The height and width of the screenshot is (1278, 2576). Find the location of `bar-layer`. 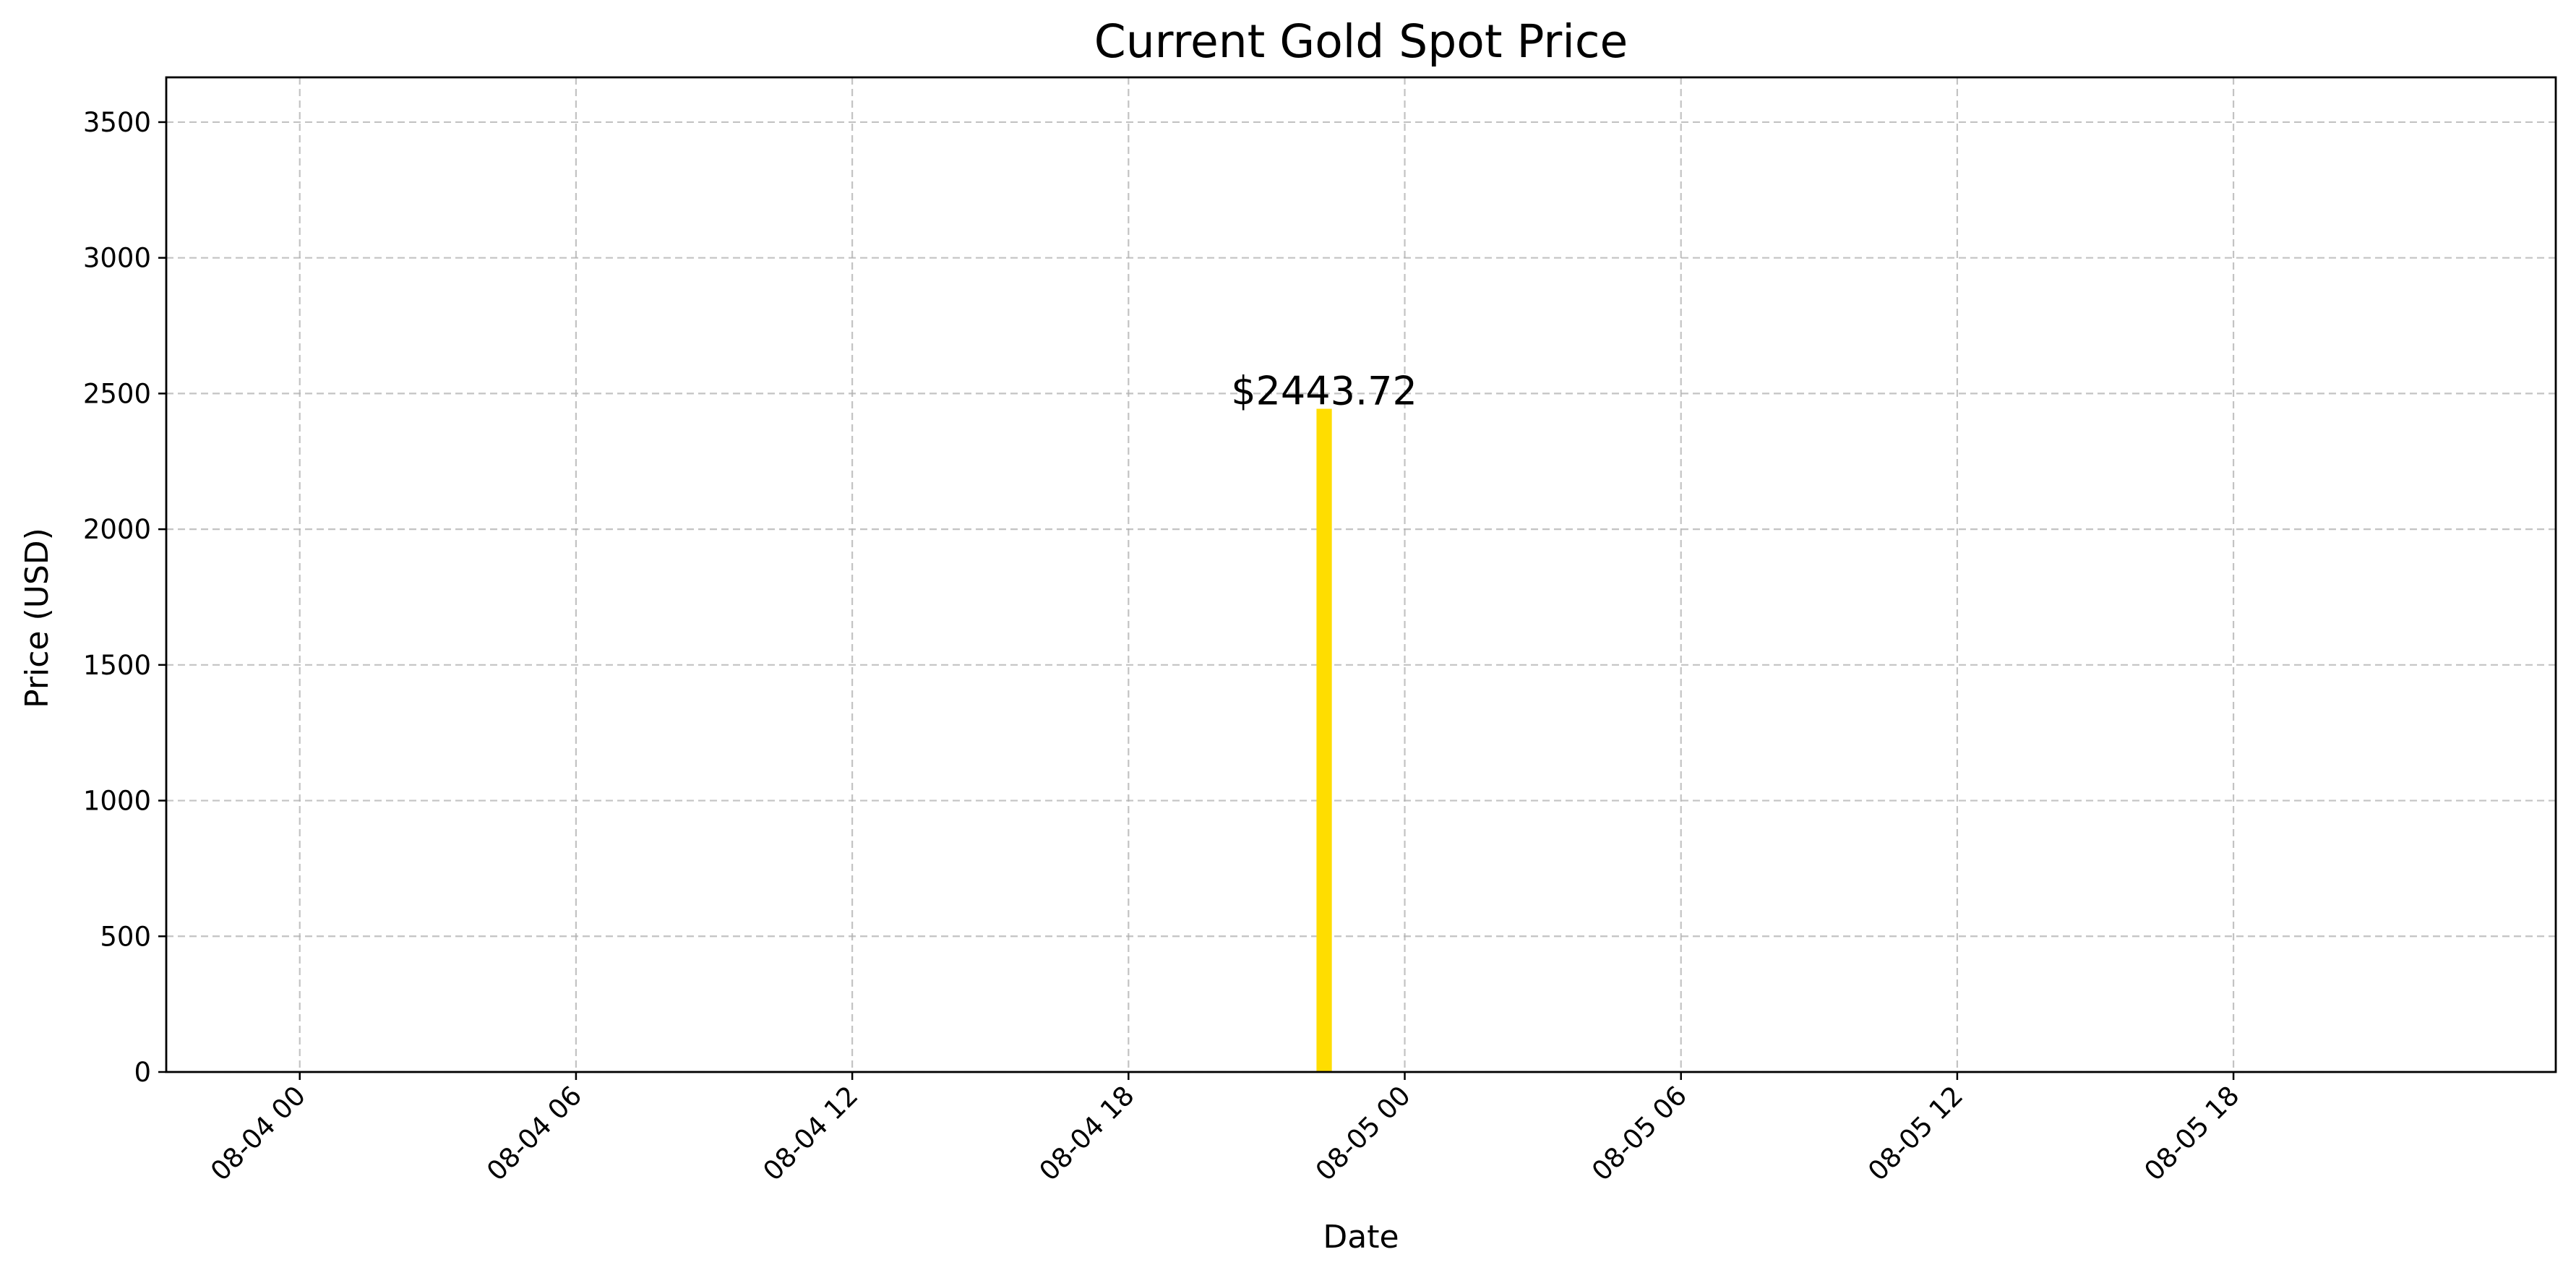

bar-layer is located at coordinates (1324, 740).